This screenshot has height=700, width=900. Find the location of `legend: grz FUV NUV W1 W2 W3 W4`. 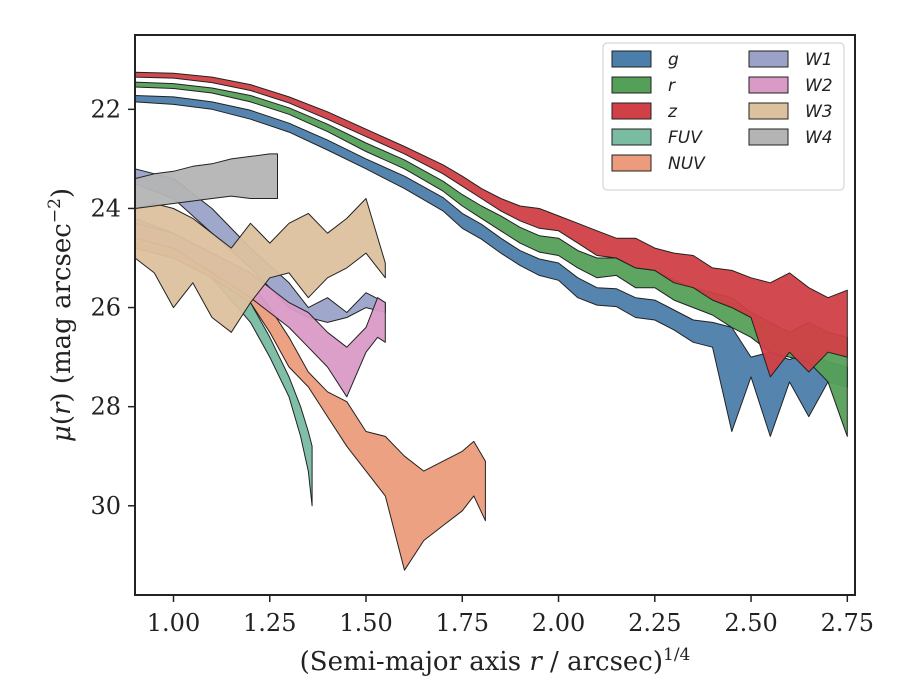

legend: grz FUV NUV W1 W2 W3 W4 is located at coordinates (723, 116).